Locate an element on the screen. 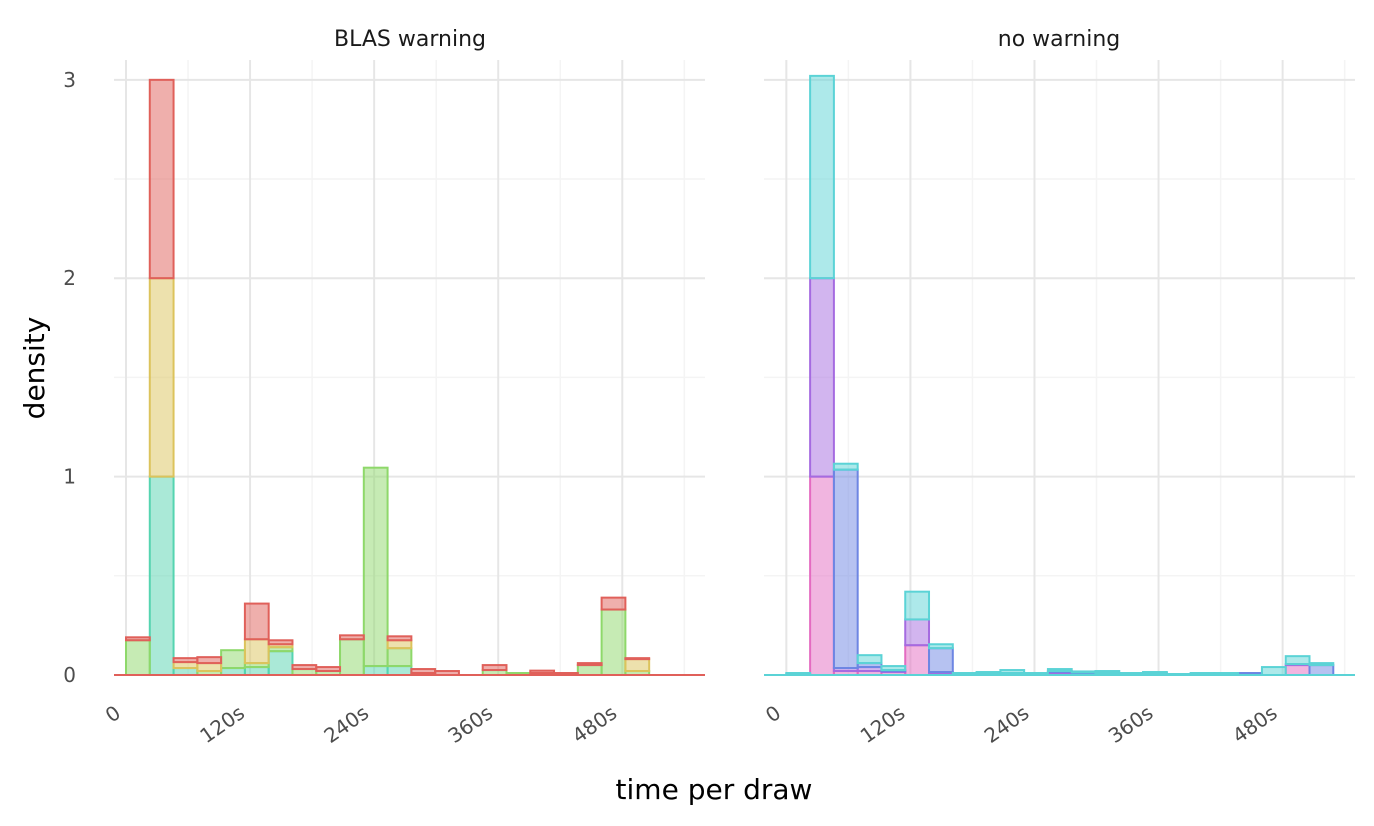 The image size is (1374, 826). y-tick-label: 2 is located at coordinates (69, 278).